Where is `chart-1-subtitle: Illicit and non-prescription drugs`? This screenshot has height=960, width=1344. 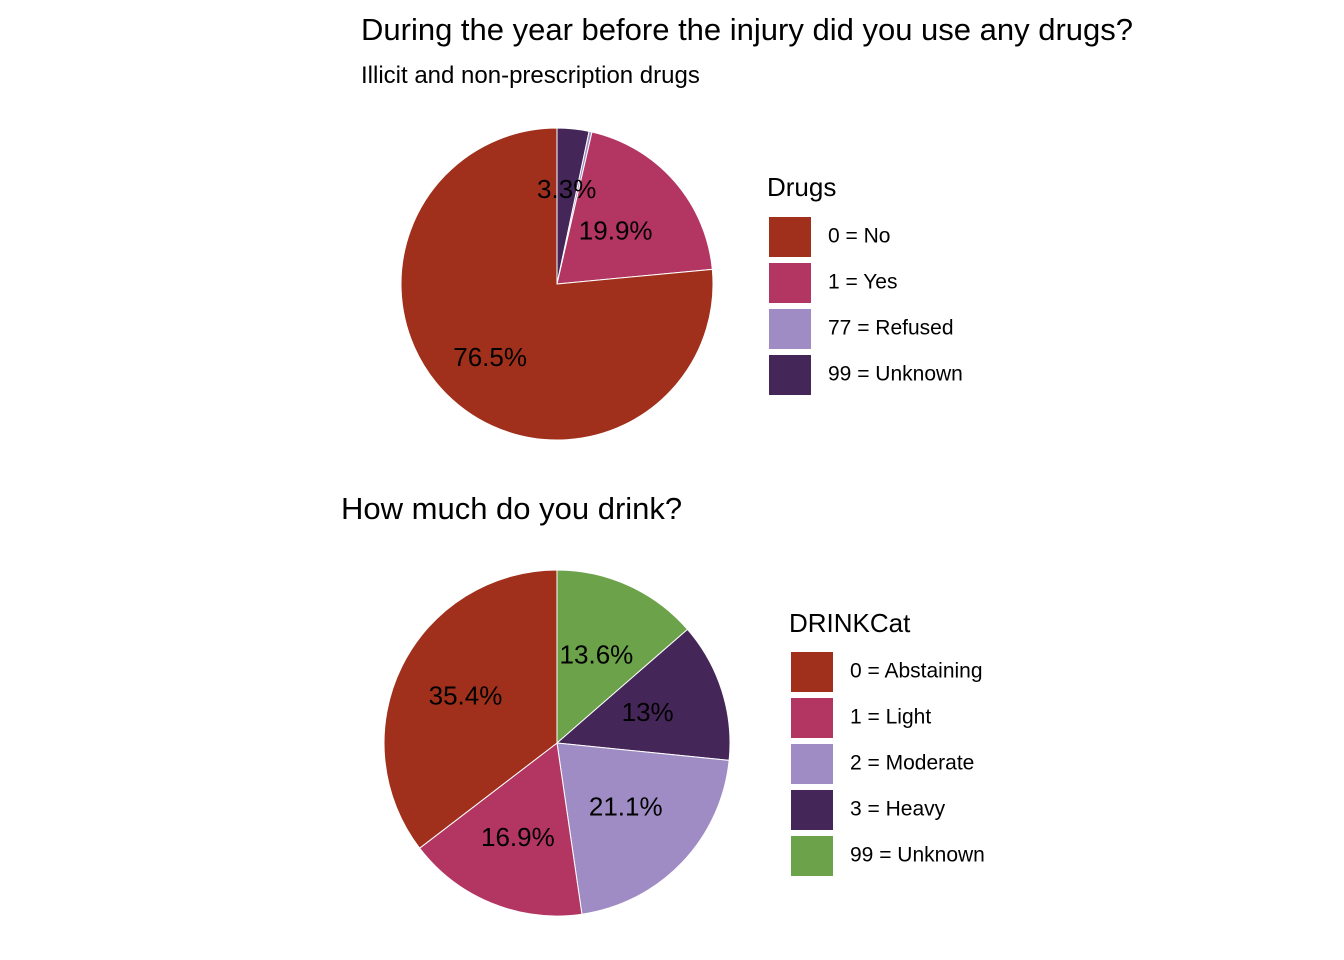
chart-1-subtitle: Illicit and non-prescription drugs is located at coordinates (530, 75).